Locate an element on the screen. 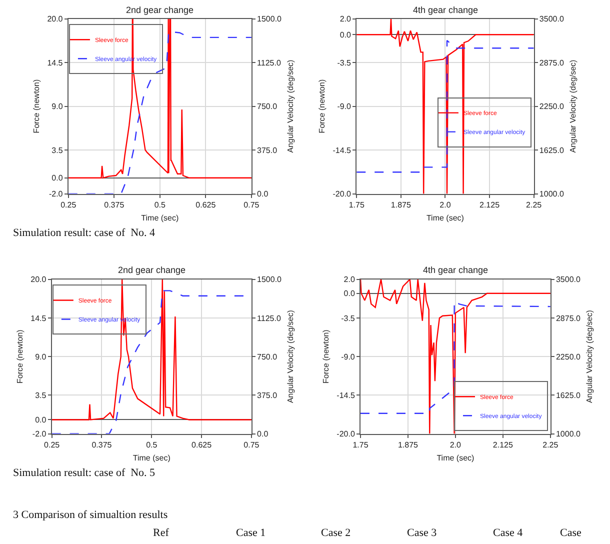  text: Case 2 is located at coordinates (336, 533).